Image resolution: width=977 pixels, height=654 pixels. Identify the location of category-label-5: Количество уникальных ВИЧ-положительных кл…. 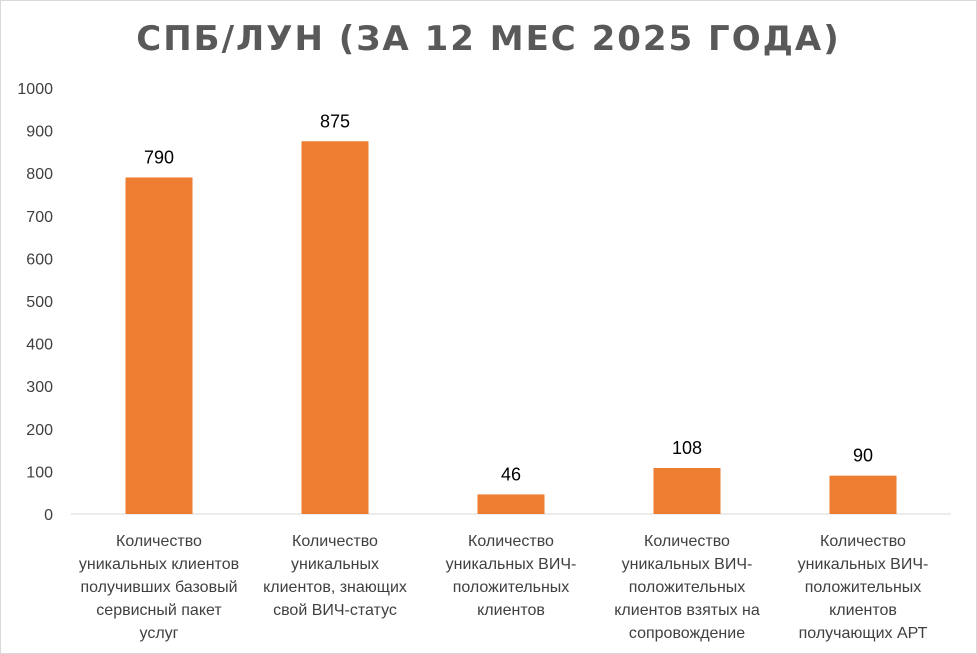
(863, 587).